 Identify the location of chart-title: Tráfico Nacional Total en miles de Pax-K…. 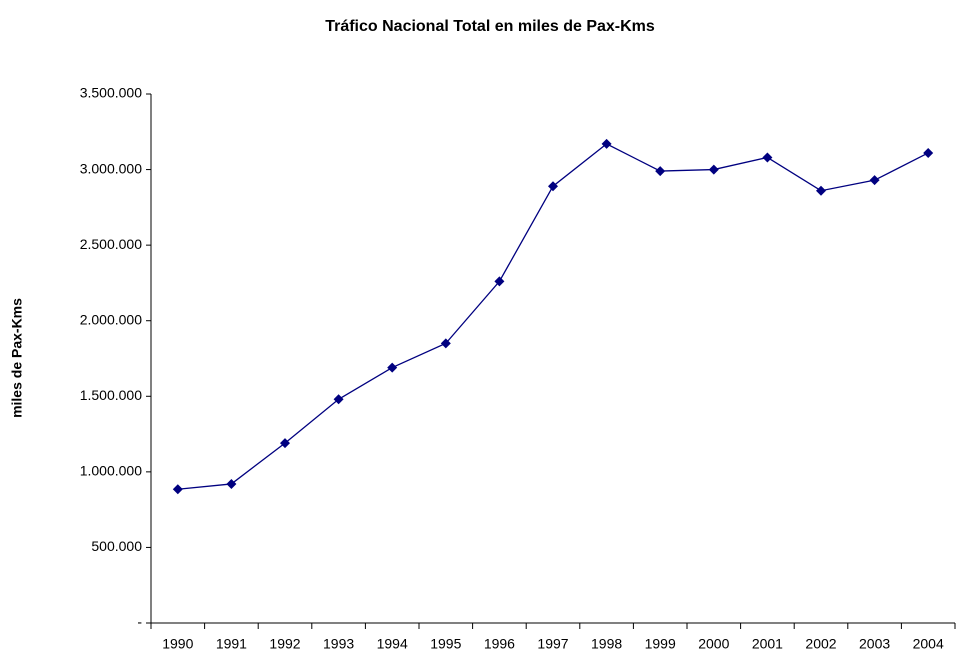
(490, 26).